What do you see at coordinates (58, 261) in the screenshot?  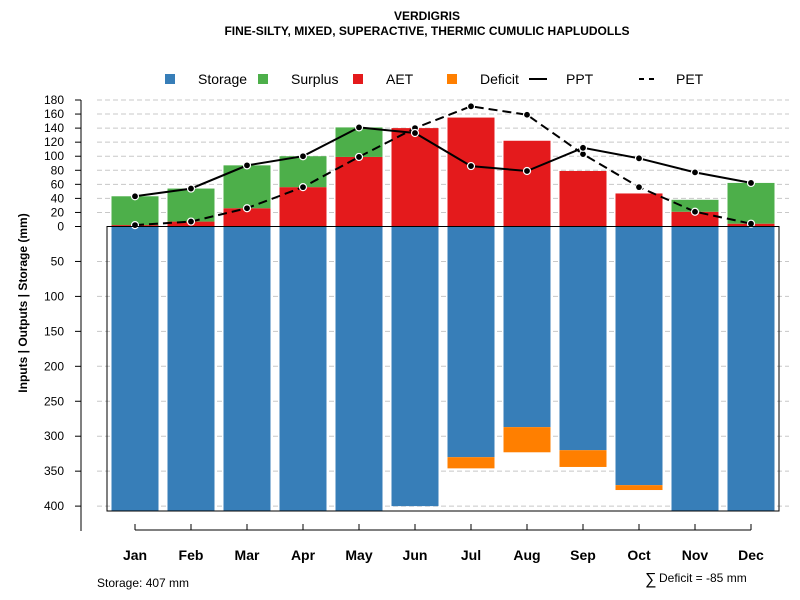 I see `y-tick-label: 50` at bounding box center [58, 261].